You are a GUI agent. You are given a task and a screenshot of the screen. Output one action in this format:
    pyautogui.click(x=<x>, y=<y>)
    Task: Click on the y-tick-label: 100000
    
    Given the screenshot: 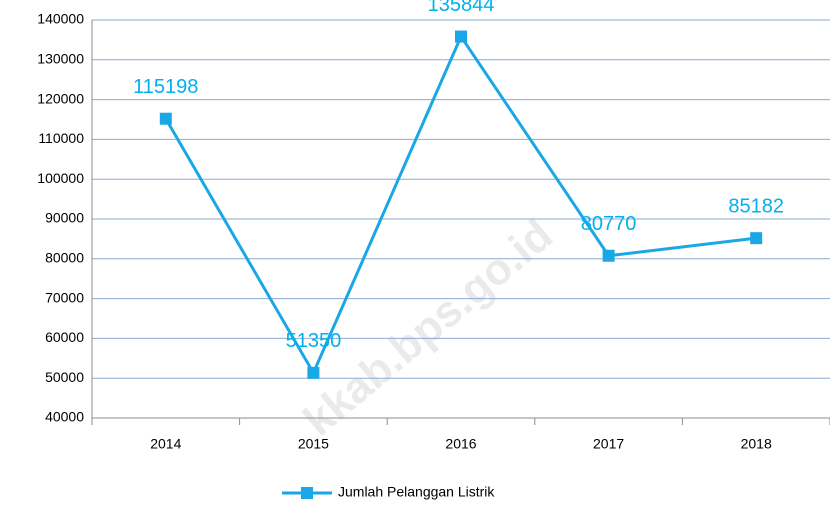 What is the action you would take?
    pyautogui.click(x=60, y=178)
    